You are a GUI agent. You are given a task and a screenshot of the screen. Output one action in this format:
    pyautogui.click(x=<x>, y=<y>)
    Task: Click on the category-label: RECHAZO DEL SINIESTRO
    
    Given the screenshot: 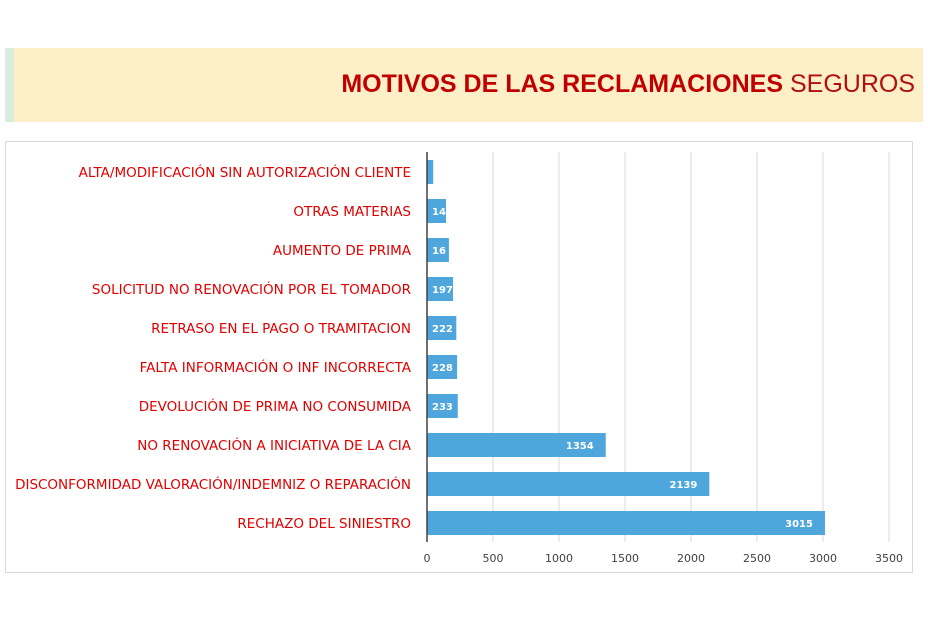 What is the action you would take?
    pyautogui.click(x=324, y=524)
    